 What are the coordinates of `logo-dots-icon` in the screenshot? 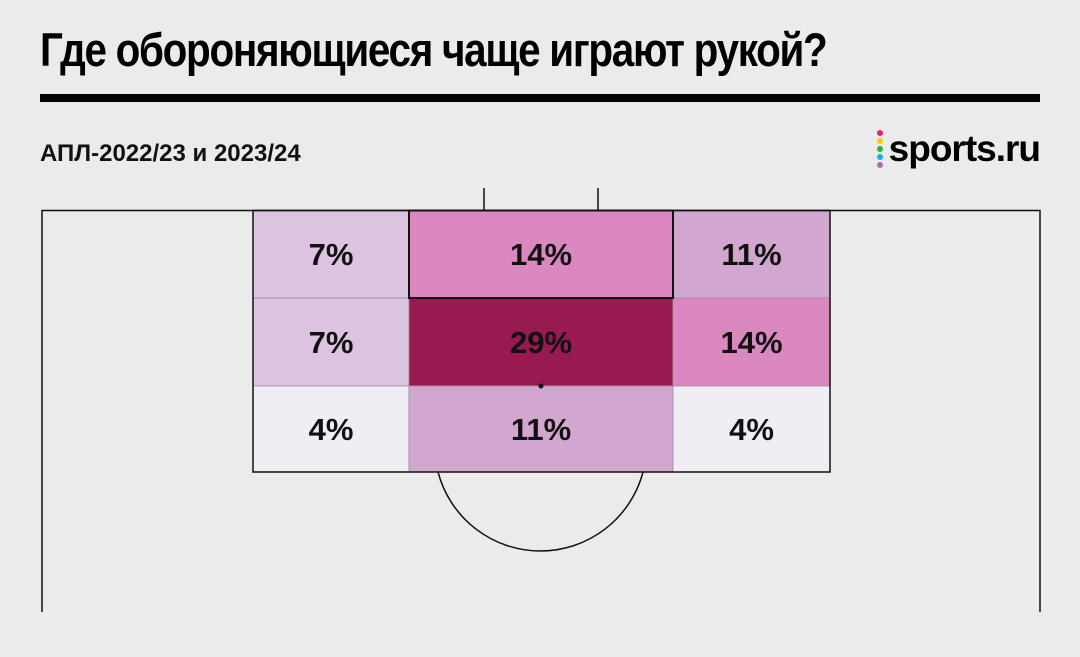 It's located at (879, 149).